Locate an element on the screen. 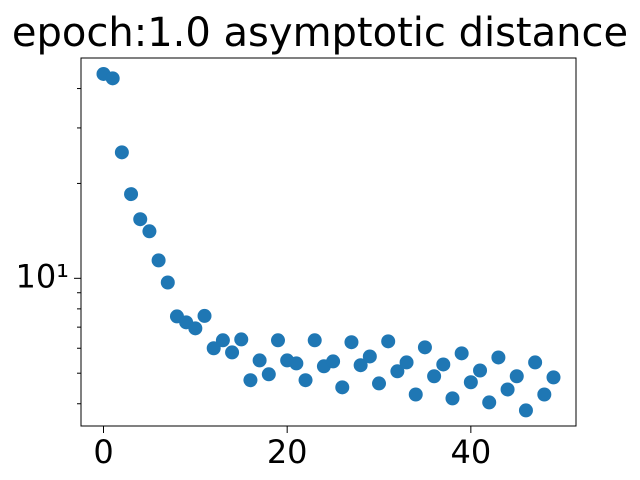 The height and width of the screenshot is (480, 640). chart-title: epoch:1.0 asymptotic distance is located at coordinates (320, 33).